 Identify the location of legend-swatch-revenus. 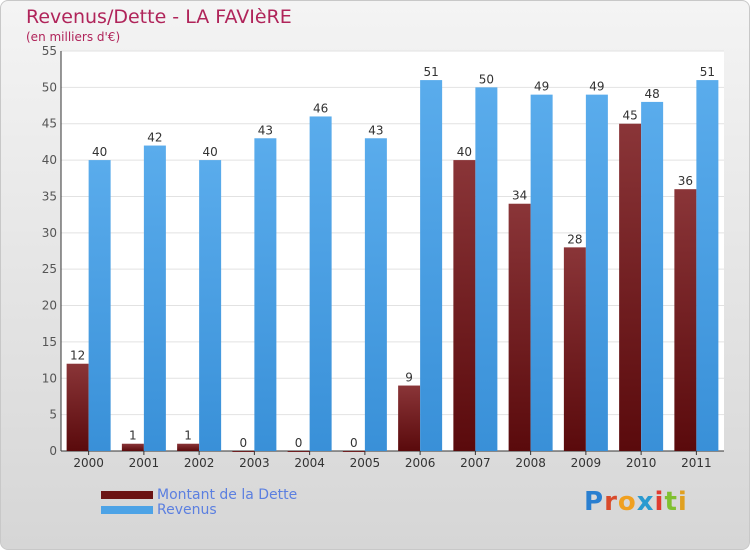
(127, 509).